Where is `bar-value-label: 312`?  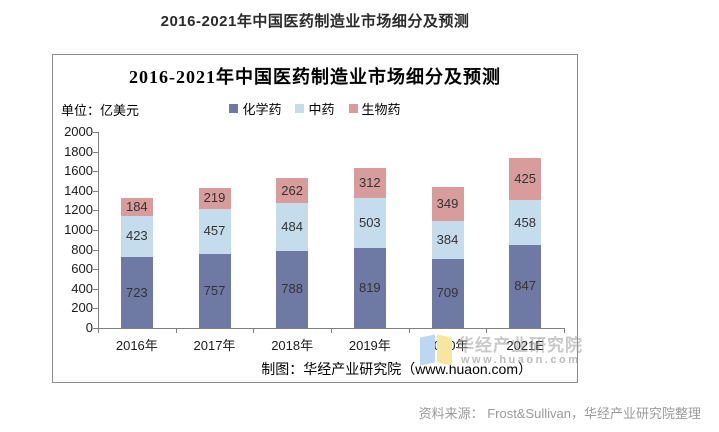
bar-value-label: 312 is located at coordinates (369, 183).